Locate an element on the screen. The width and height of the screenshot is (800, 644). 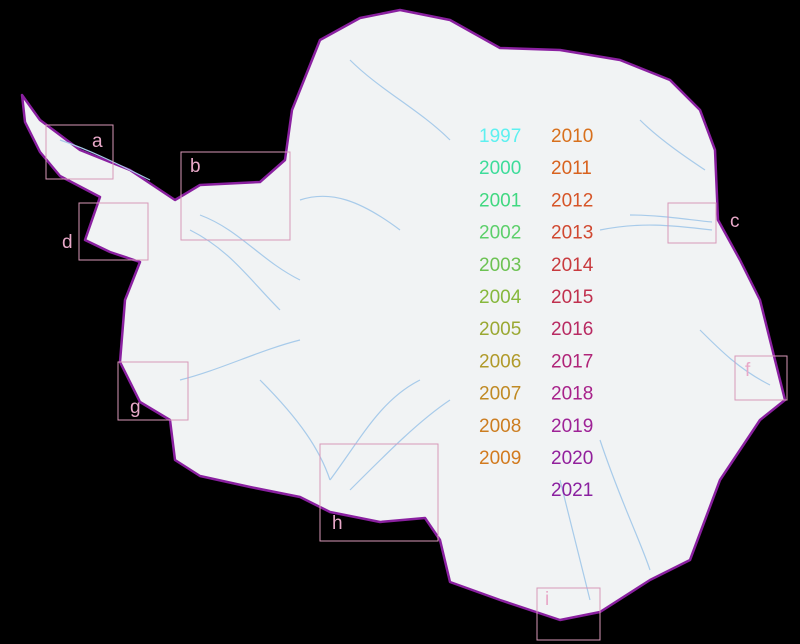
region-label: d is located at coordinates (67, 242).